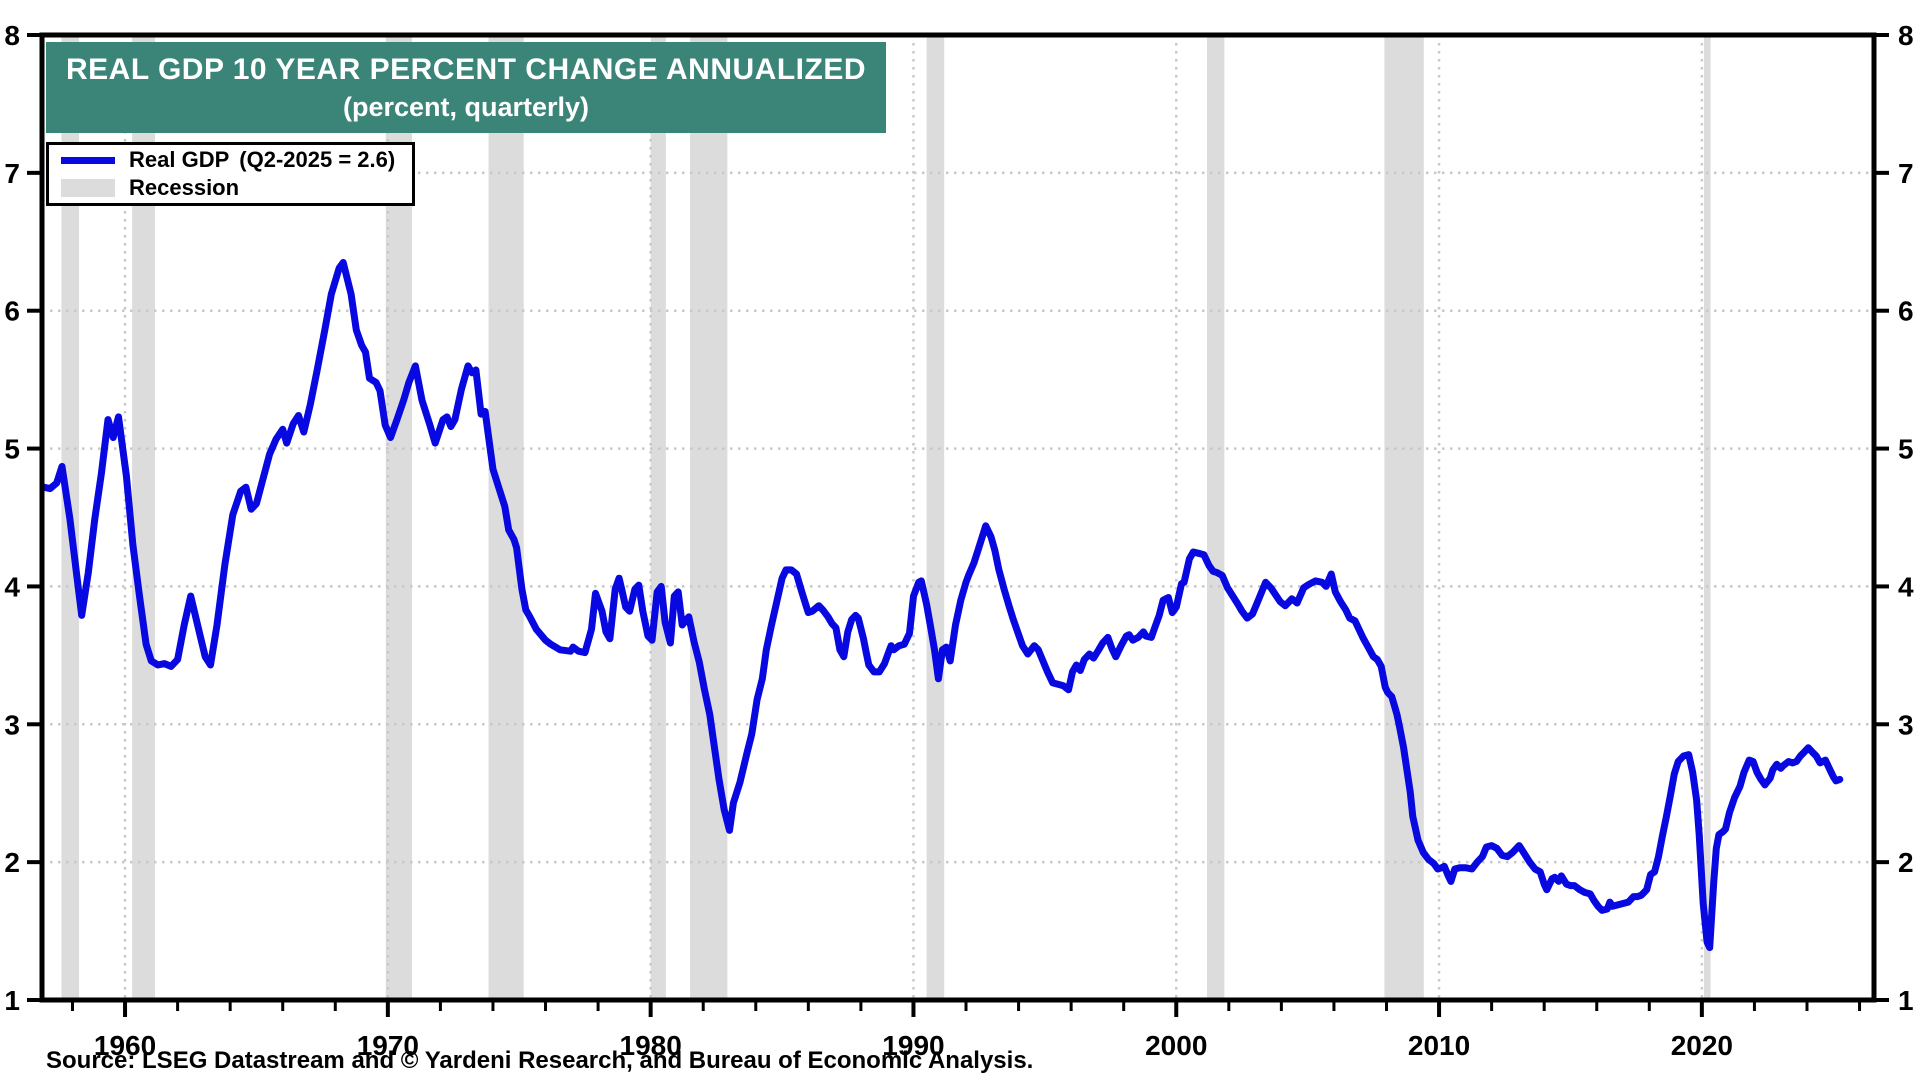 The width and height of the screenshot is (1920, 1080). What do you see at coordinates (1906, 311) in the screenshot?
I see `y-tick-label-right: 6` at bounding box center [1906, 311].